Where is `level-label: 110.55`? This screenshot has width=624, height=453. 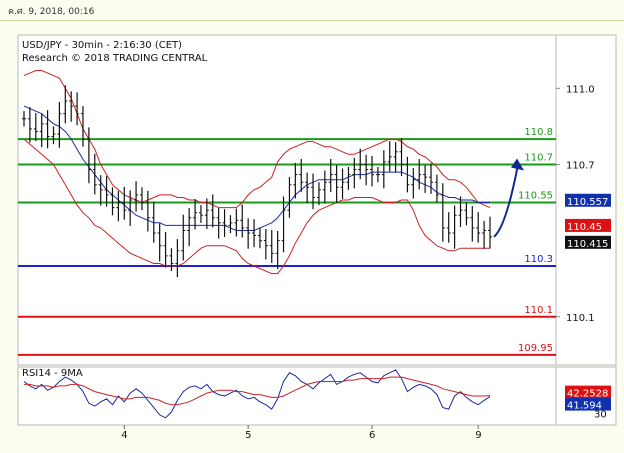 level-label: 110.55 is located at coordinates (535, 196).